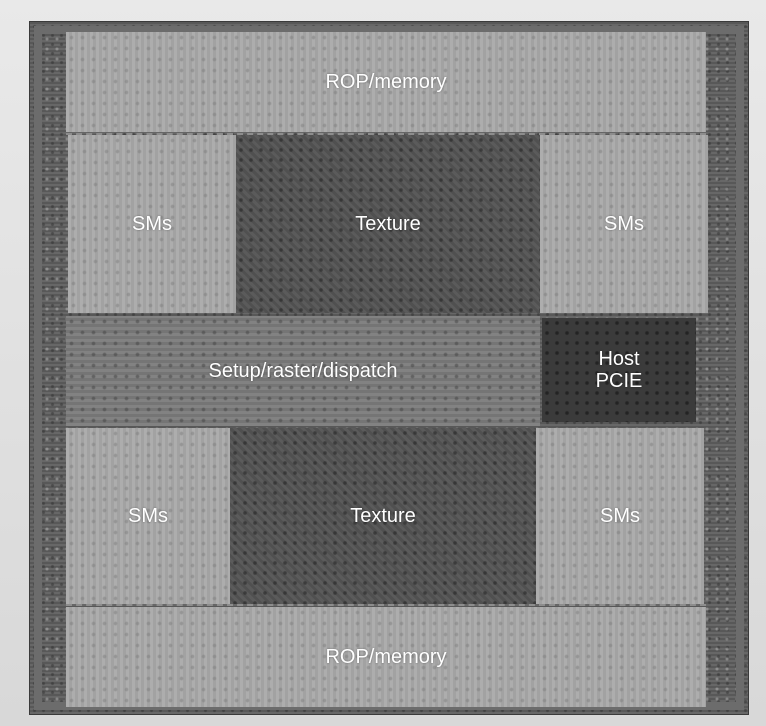 The image size is (766, 726). I want to click on sm-top-right-region: SMs, so click(624, 224).